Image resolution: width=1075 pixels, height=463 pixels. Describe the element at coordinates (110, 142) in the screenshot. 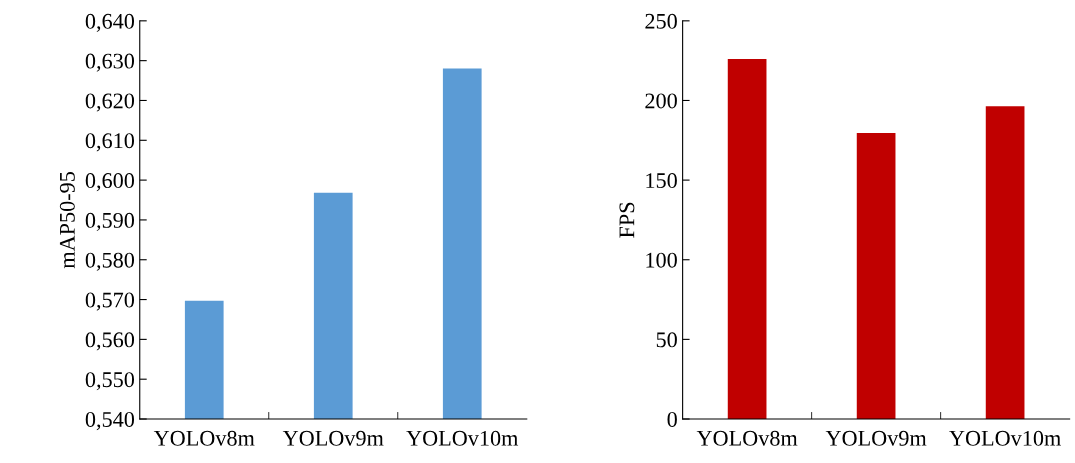

I see `y-tick-label: 0,610` at that location.